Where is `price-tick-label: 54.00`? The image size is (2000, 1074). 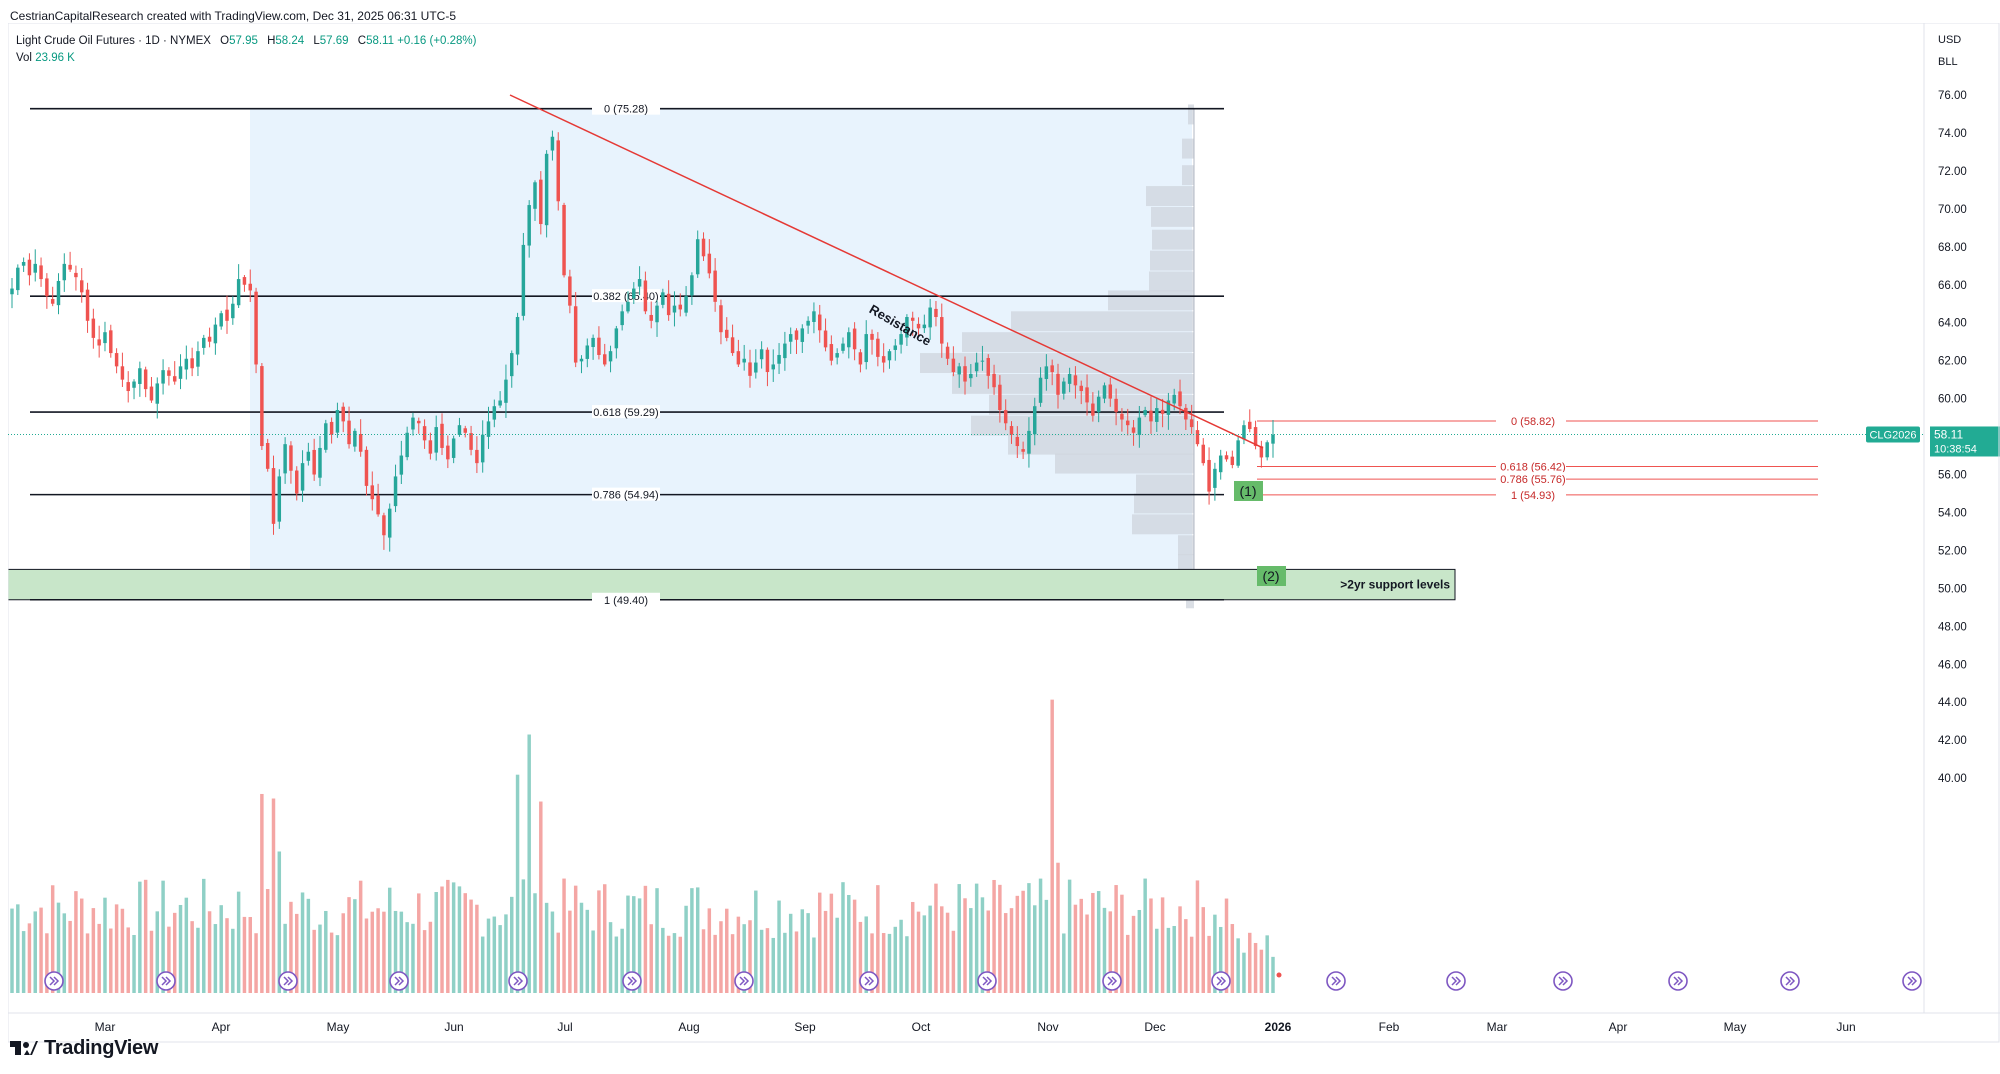 price-tick-label: 54.00 is located at coordinates (1952, 513).